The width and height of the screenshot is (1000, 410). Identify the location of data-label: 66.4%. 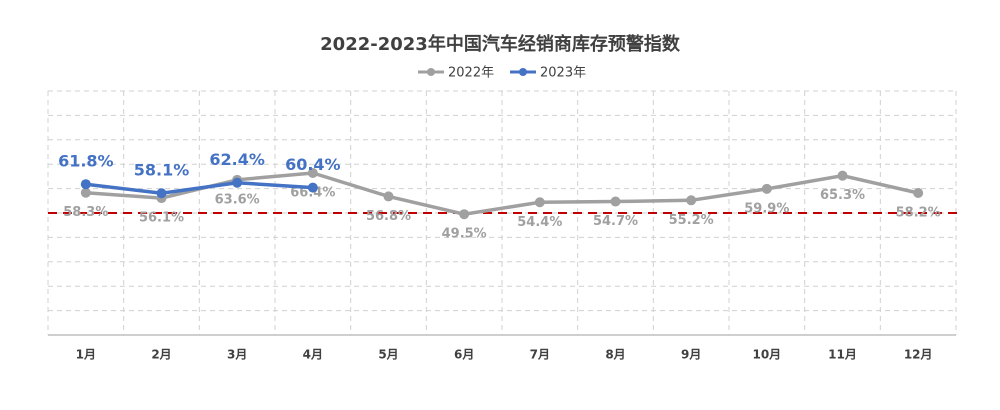
(312, 192).